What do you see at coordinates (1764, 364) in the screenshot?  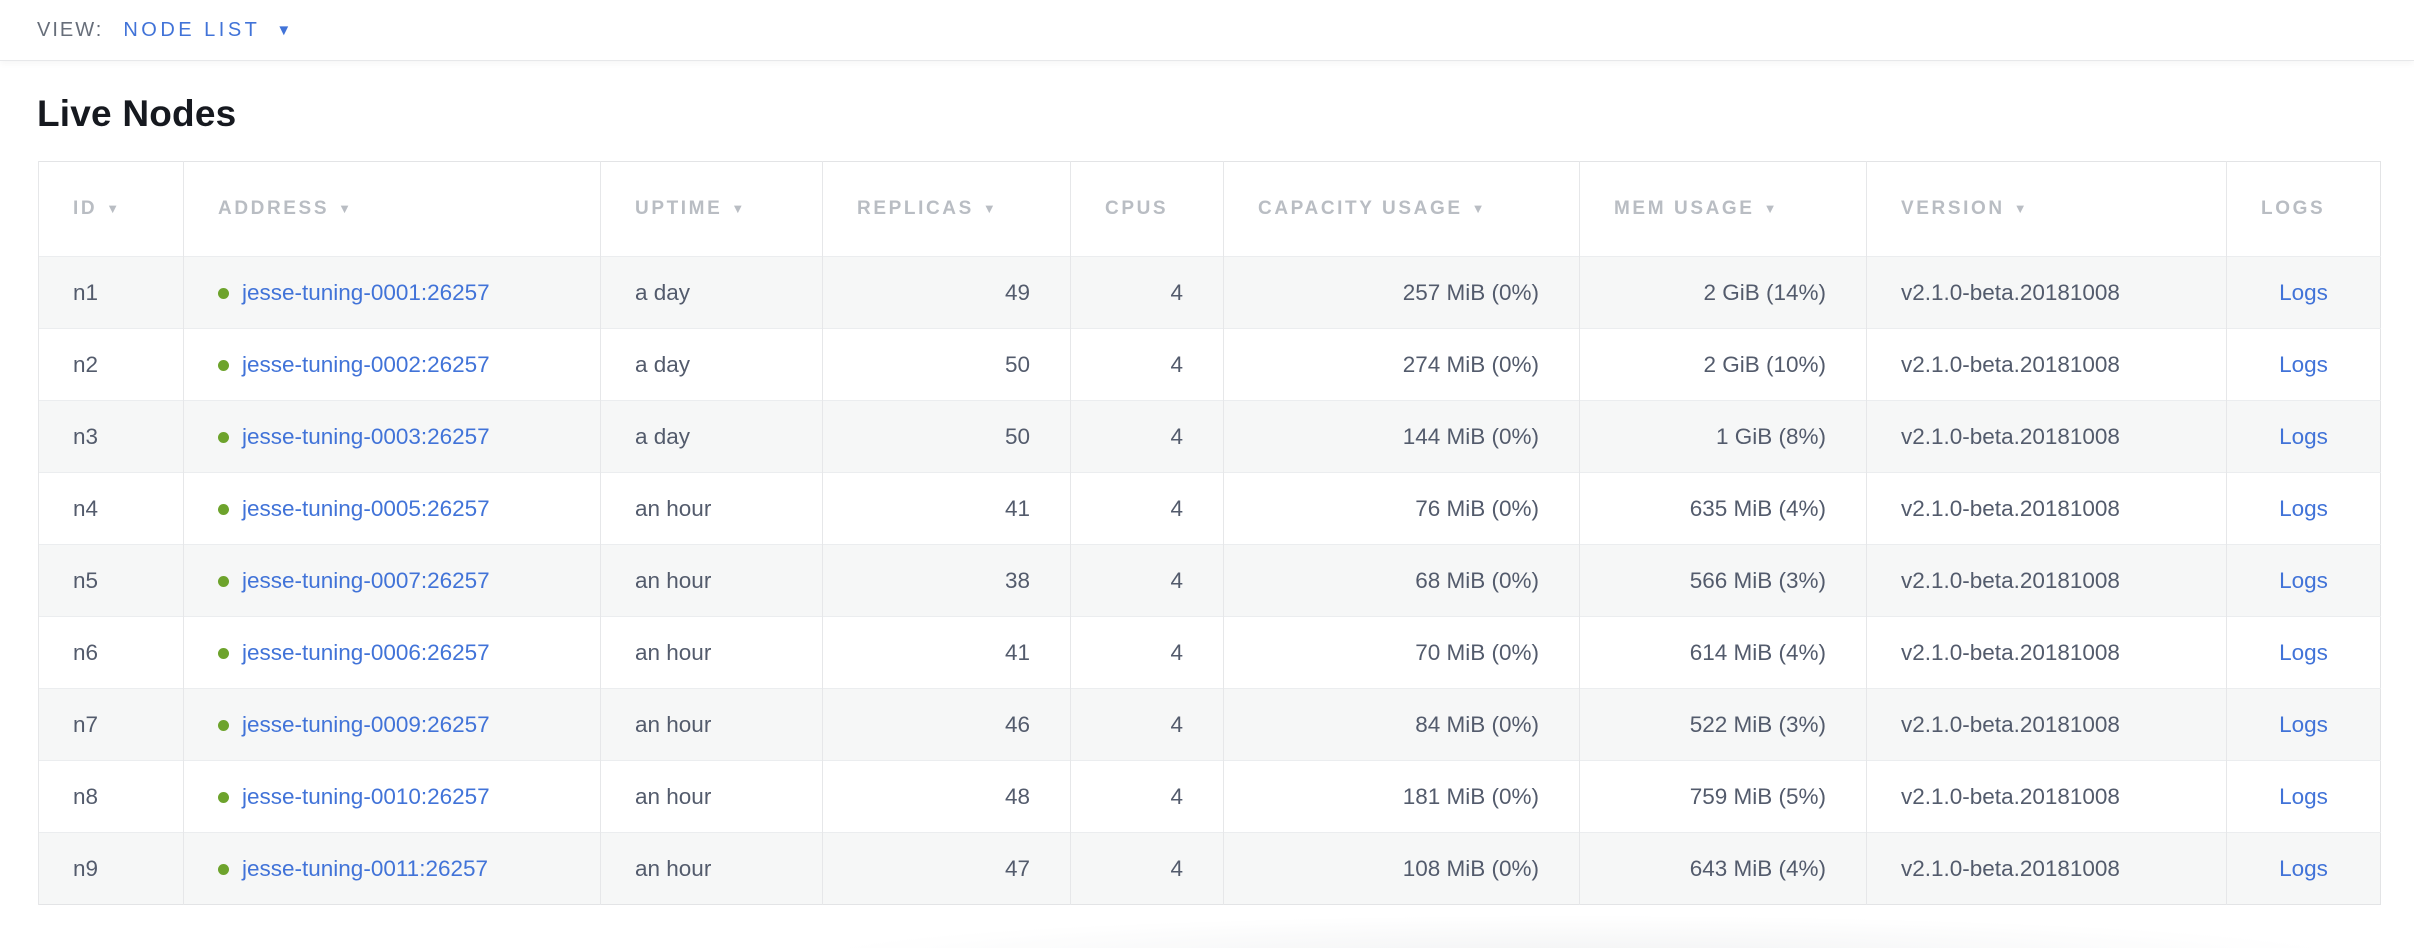 I see `node-mem-usage: 2 GiB (10%)` at bounding box center [1764, 364].